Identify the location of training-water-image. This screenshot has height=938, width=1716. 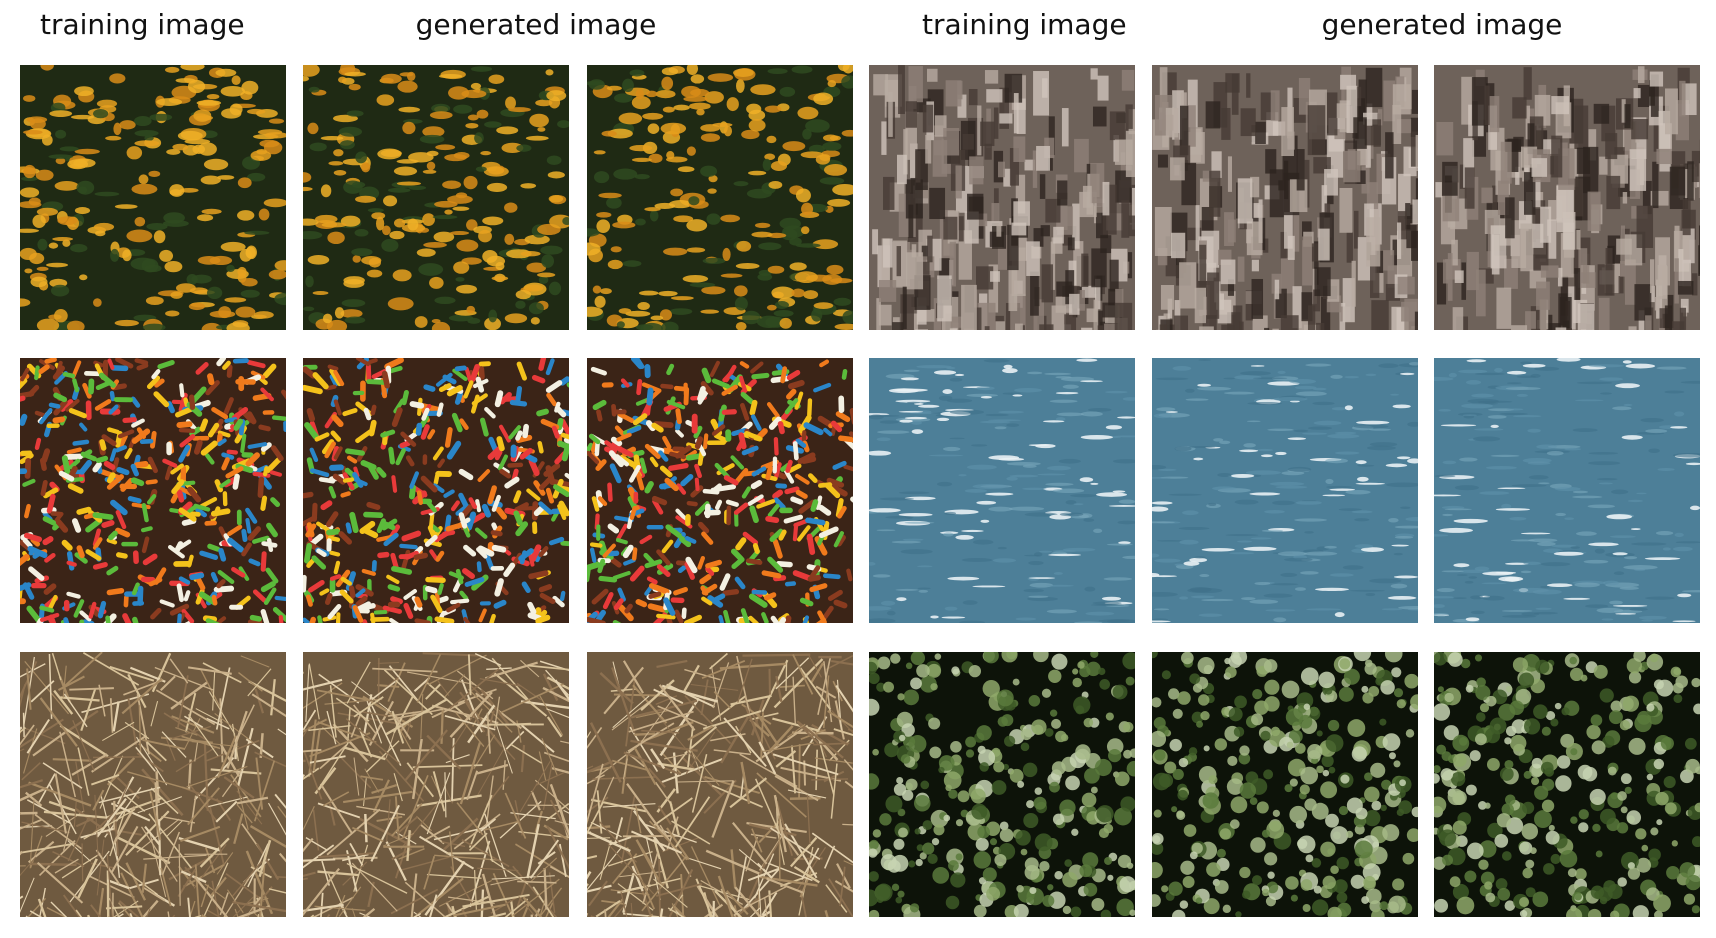
(1002, 490).